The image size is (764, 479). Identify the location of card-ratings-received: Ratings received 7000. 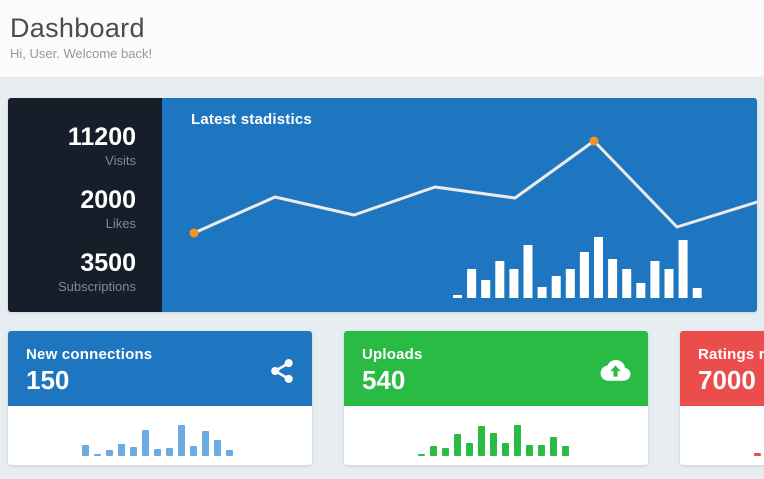
(722, 398).